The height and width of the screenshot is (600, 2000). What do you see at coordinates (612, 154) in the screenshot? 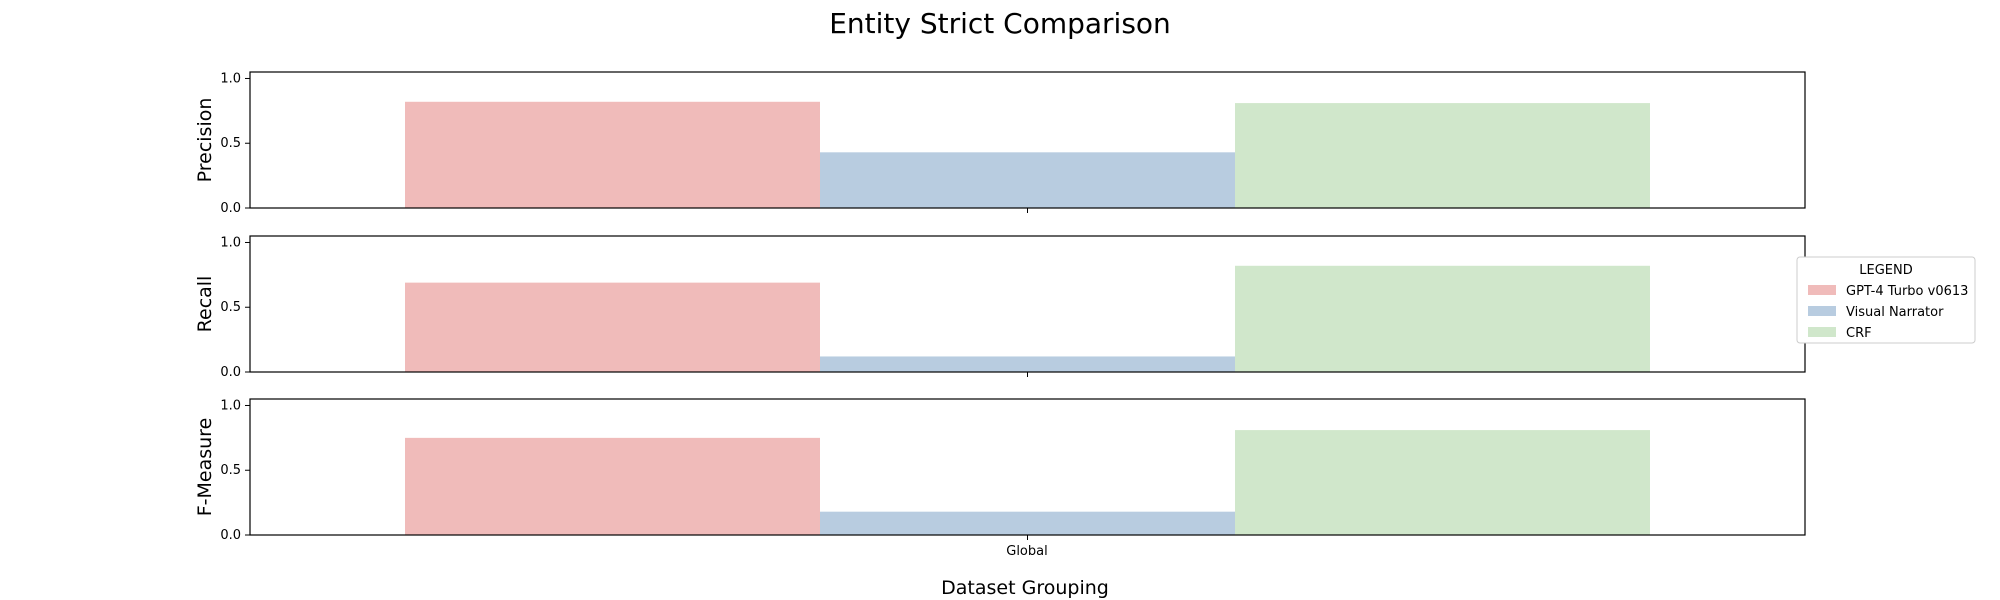
I see `bar-precision-gpt-4-turbo-v0613` at bounding box center [612, 154].